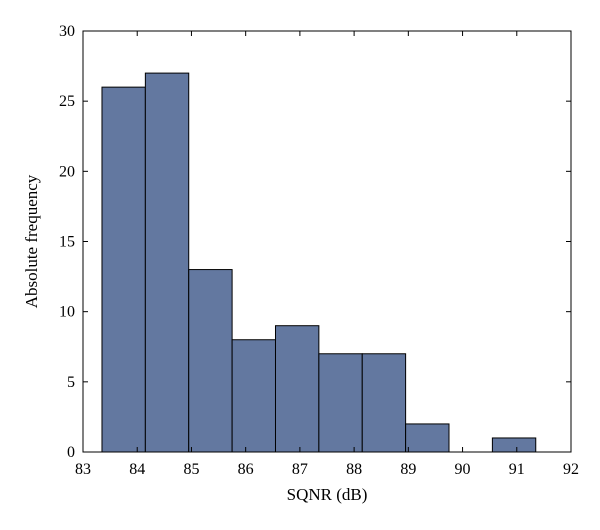 The image size is (600, 530). What do you see at coordinates (191, 469) in the screenshot?
I see `x-tick-label: 85` at bounding box center [191, 469].